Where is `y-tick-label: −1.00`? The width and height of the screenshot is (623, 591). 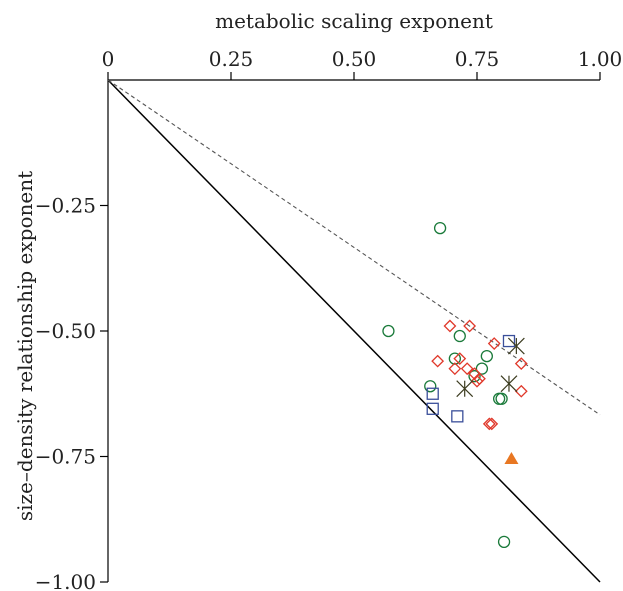
y-tick-label: −1.00 is located at coordinates (65, 580).